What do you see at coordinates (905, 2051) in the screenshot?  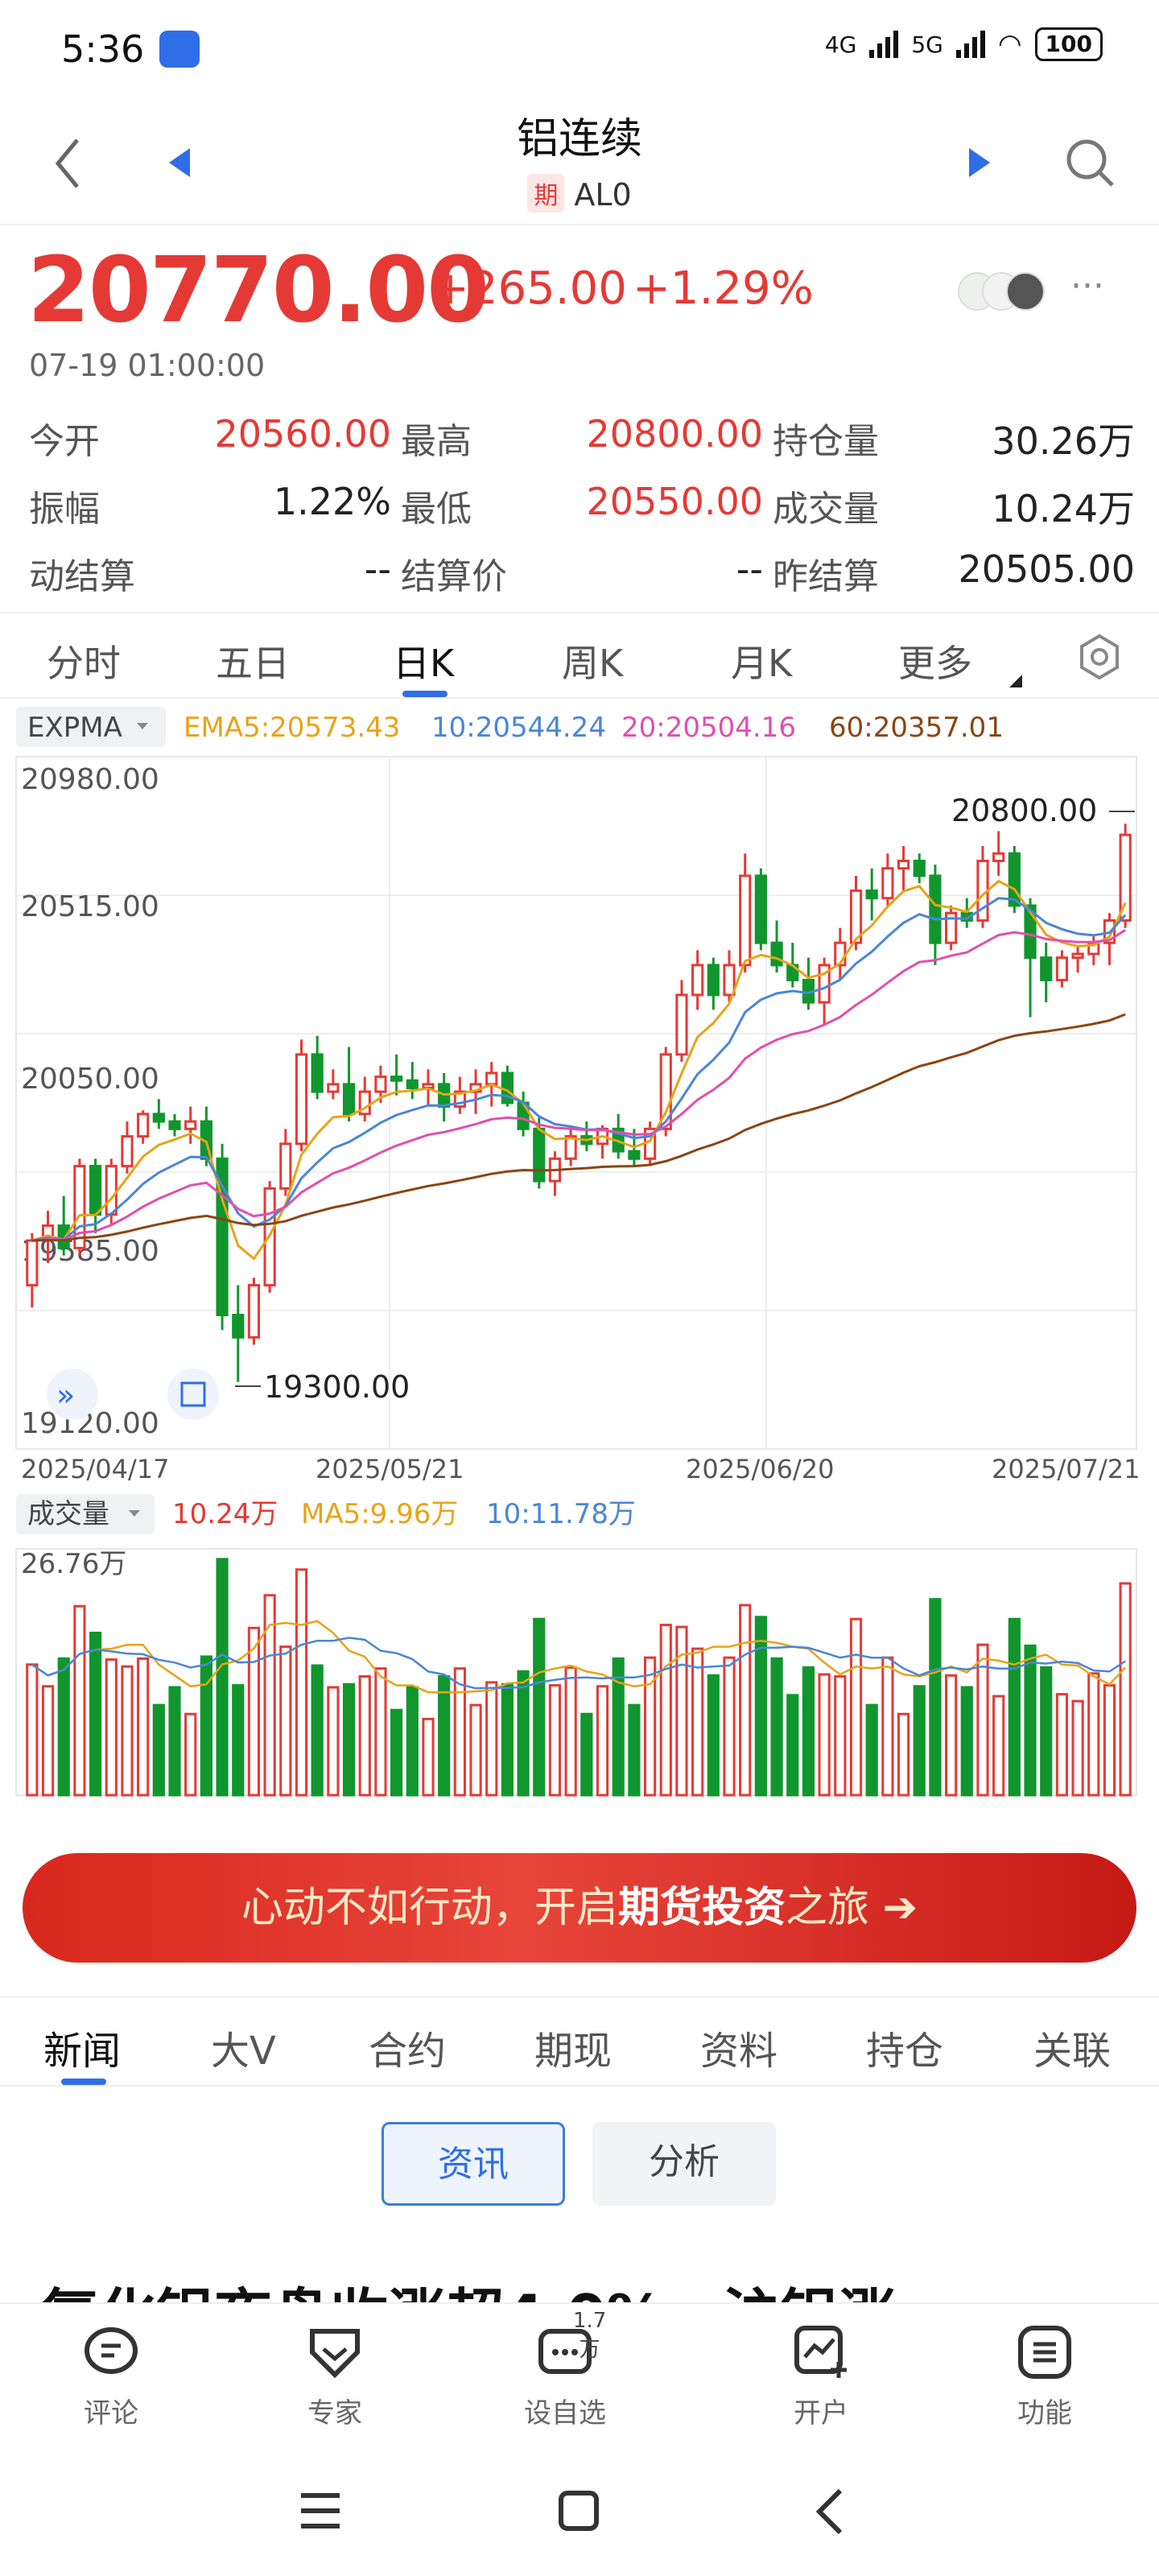 I see `tab-positions: 持仓` at bounding box center [905, 2051].